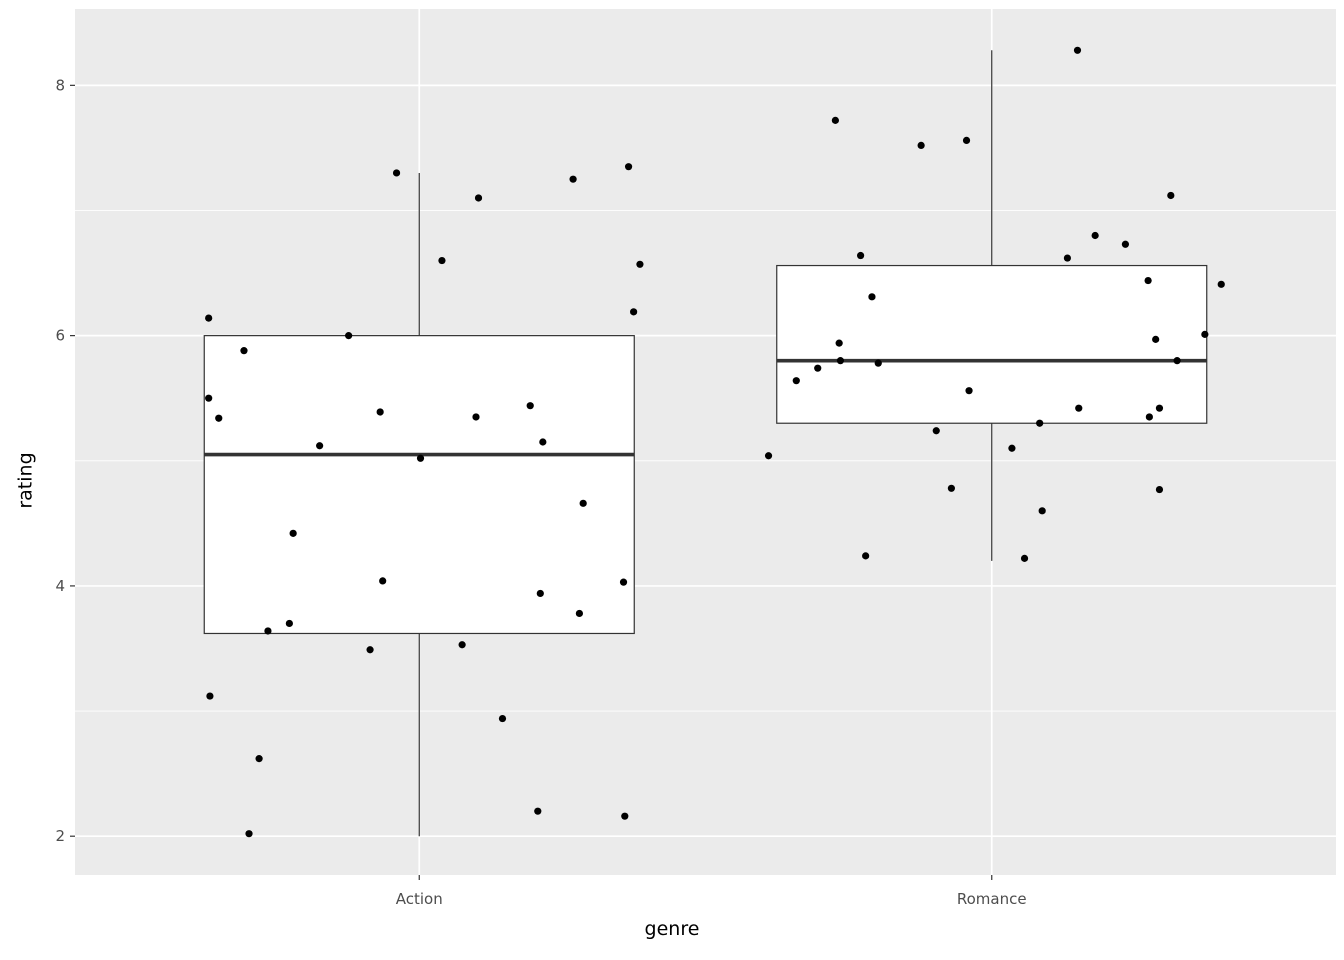  I want to click on y-axis-title-text: rating, so click(25, 480).